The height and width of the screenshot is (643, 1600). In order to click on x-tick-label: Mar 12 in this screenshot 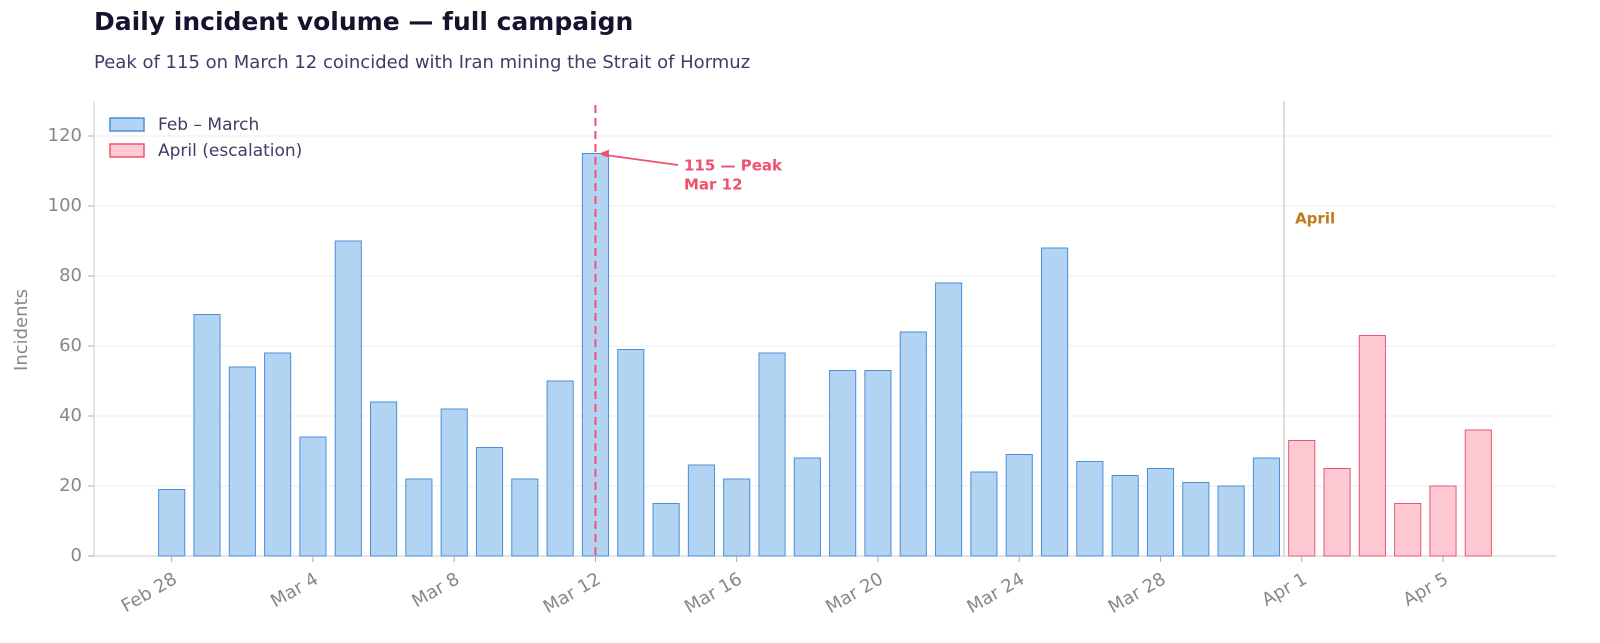, I will do `click(572, 592)`.